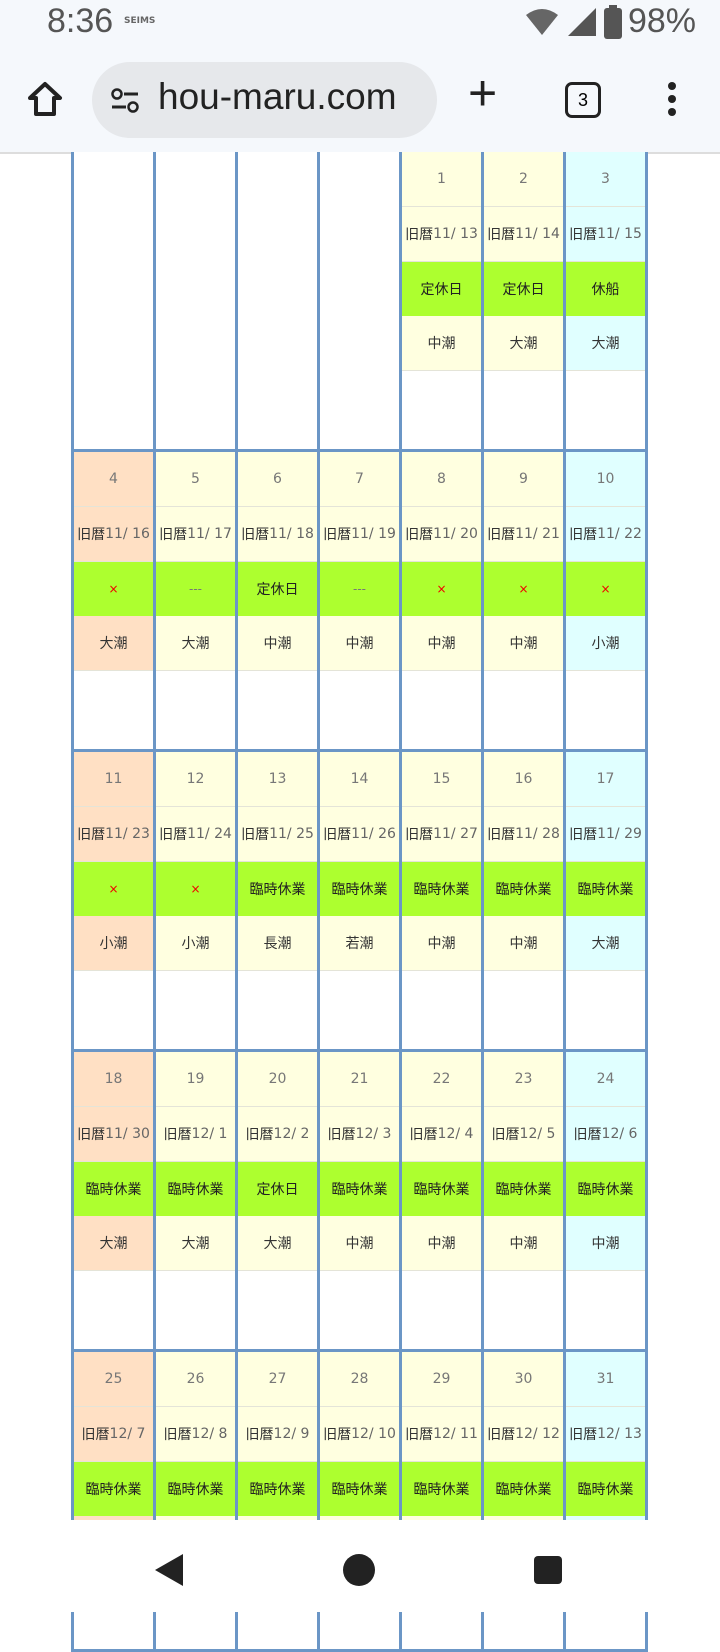 This screenshot has width=720, height=1652. I want to click on lunar-value: 11/ 28, so click(537, 834).